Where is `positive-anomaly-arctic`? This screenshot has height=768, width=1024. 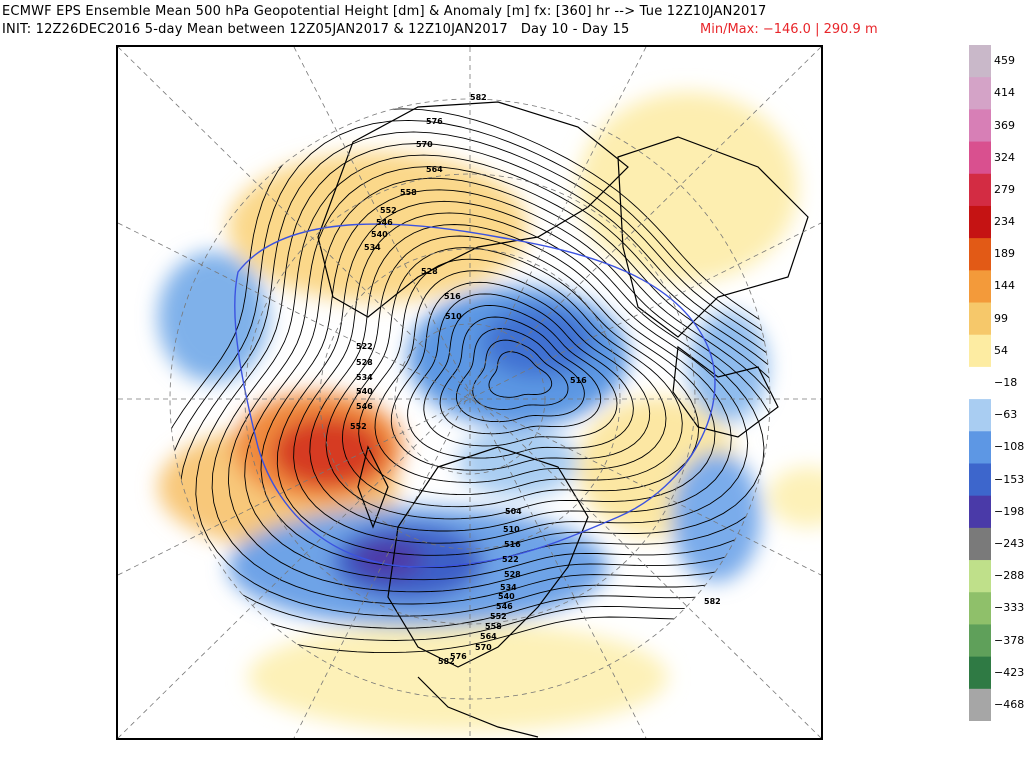 positive-anomaly-arctic is located at coordinates (378, 227).